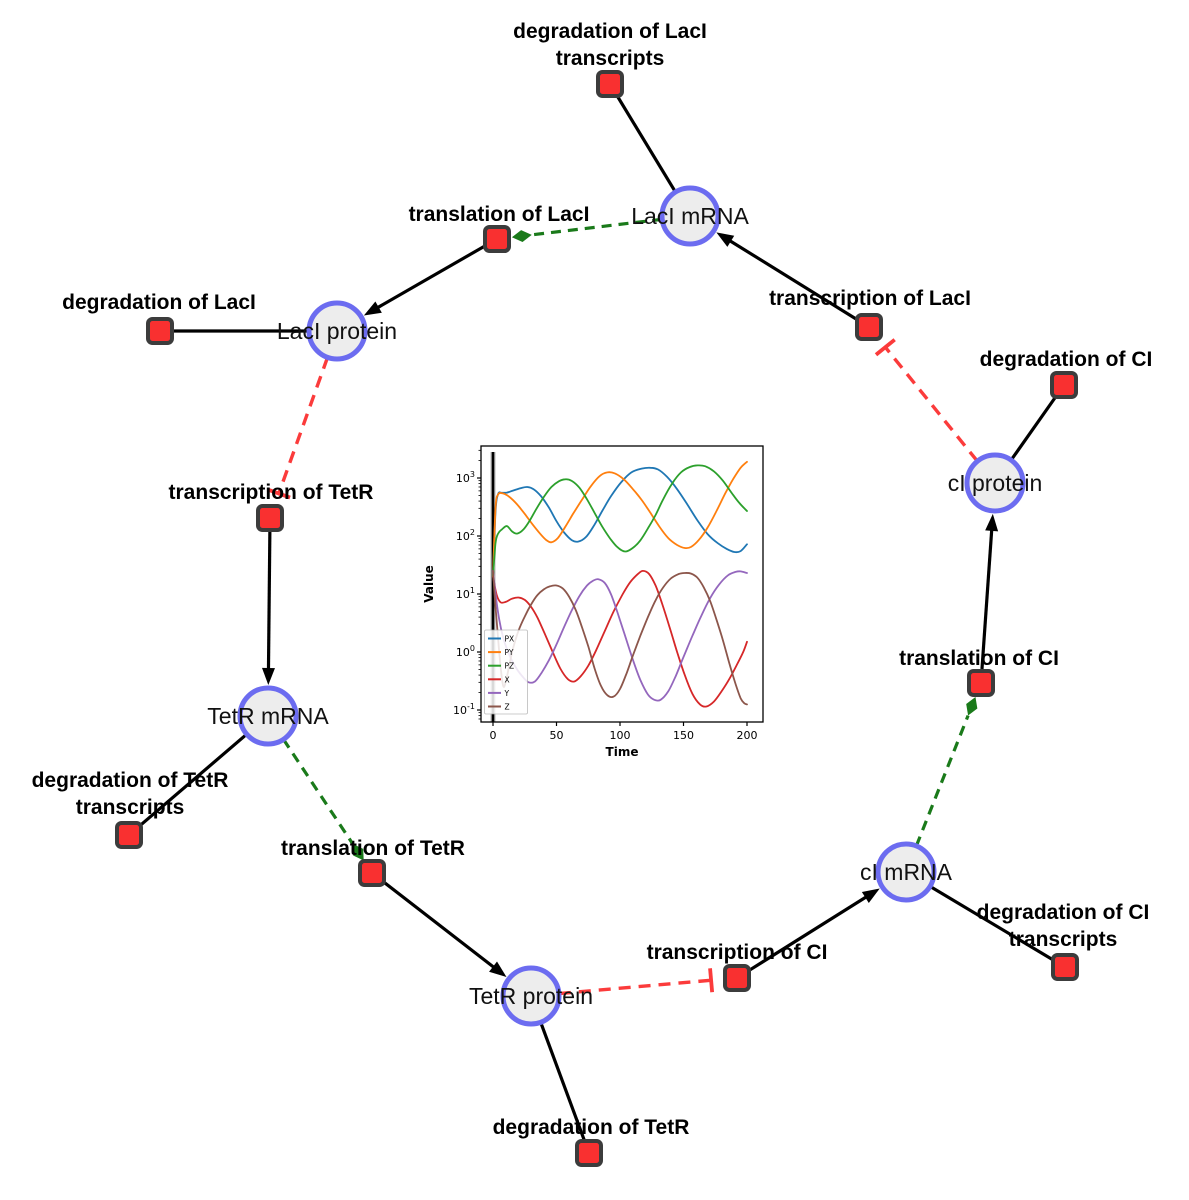 This screenshot has height=1200, width=1189. I want to click on series-line-pz, so click(620, 521).